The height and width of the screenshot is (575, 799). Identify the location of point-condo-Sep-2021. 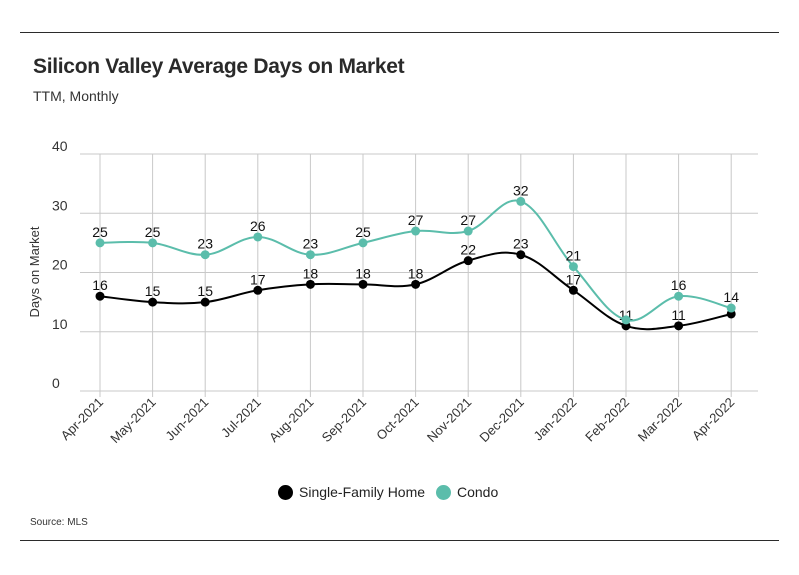
(363, 243).